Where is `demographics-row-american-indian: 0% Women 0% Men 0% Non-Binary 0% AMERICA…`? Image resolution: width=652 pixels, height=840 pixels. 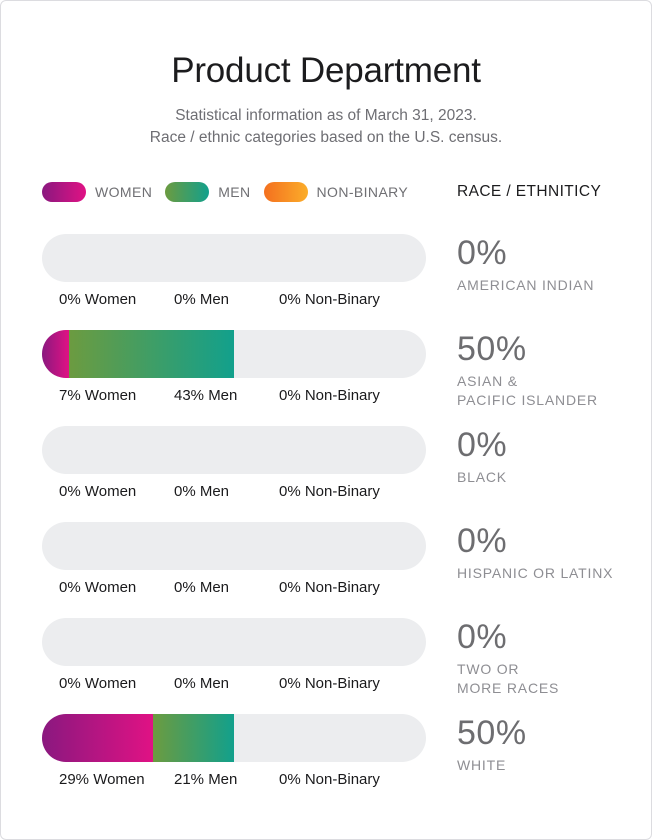 demographics-row-american-indian: 0% Women 0% Men 0% Non-Binary 0% AMERICA… is located at coordinates (326, 282).